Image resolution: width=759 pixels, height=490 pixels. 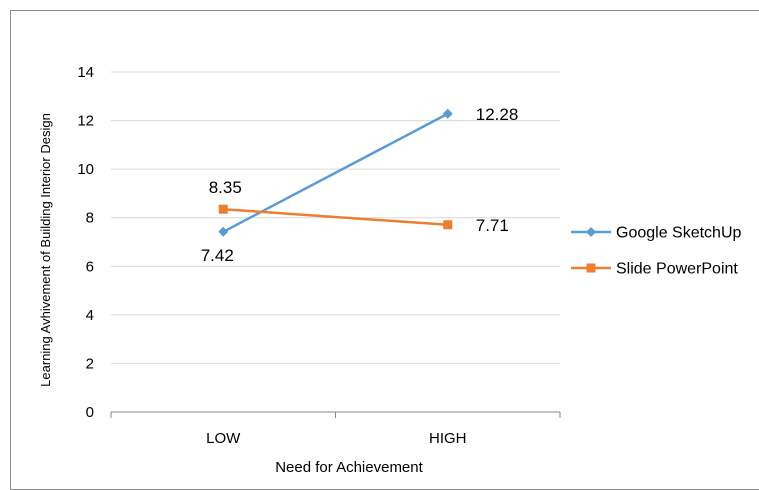 I want to click on x-tick-label: HIGH, so click(x=448, y=438).